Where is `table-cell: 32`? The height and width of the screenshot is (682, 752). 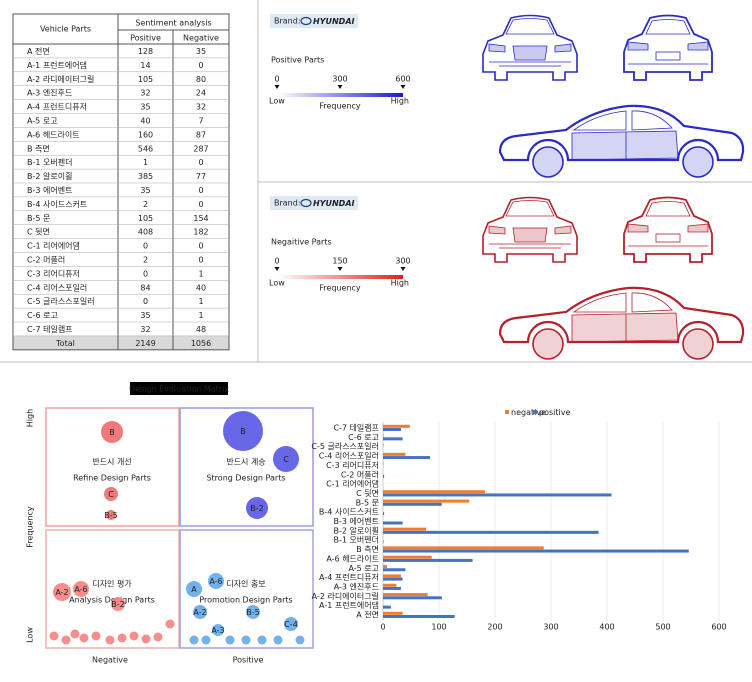
table-cell: 32 is located at coordinates (201, 107).